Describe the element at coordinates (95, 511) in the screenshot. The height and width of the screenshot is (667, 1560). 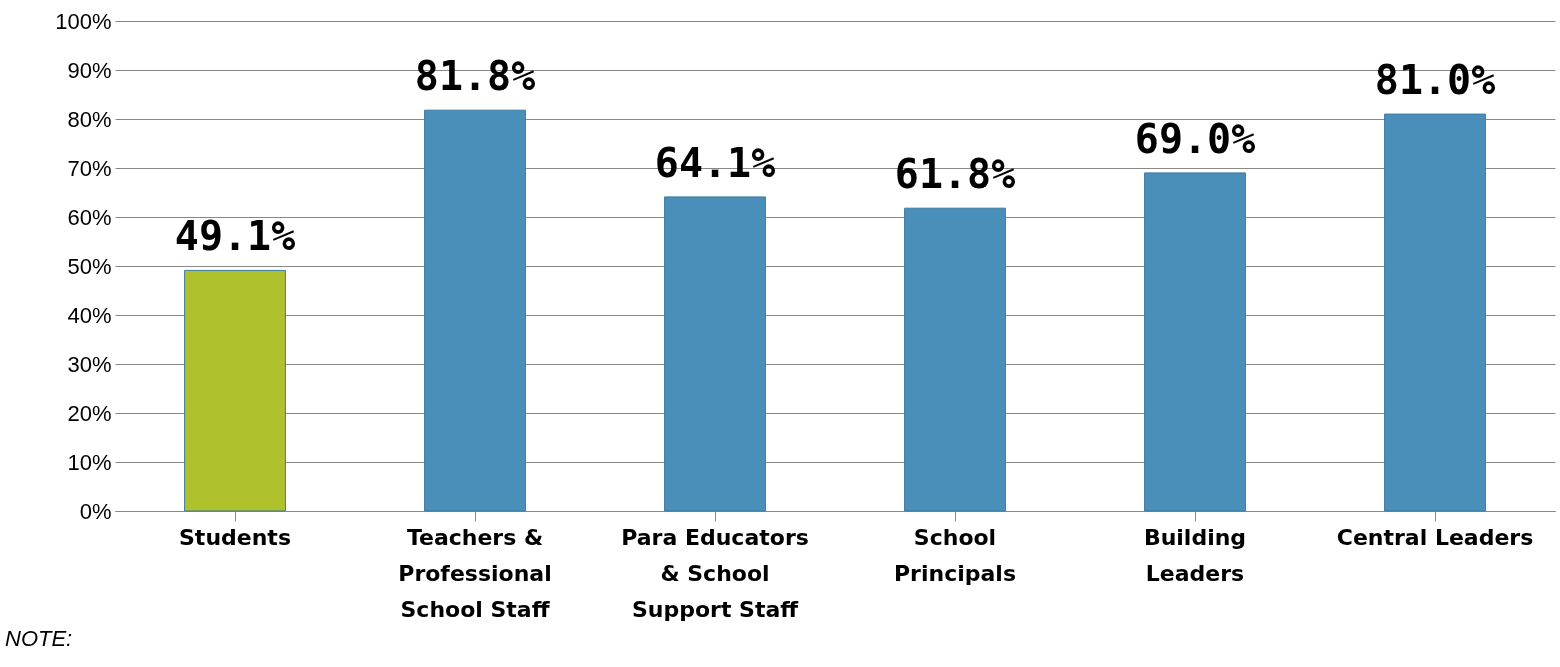
I see `y-tick-label: 0%` at that location.